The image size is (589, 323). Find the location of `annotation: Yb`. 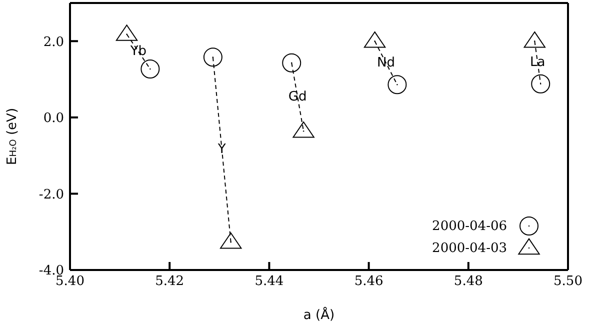

annotation: Yb is located at coordinates (138, 52).